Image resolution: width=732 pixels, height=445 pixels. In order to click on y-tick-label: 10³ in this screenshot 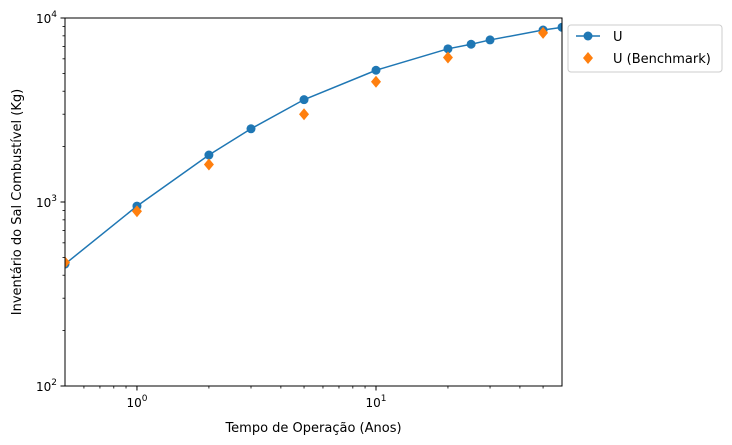, I will do `click(46, 202)`.